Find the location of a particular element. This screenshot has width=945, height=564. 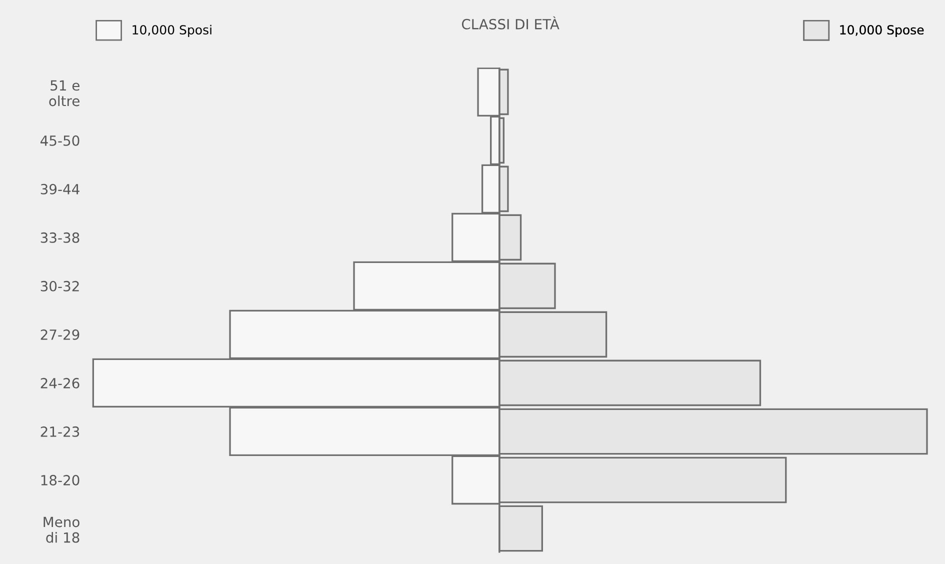

chart-title: CLASSI DI ETÀ is located at coordinates (511, 23).